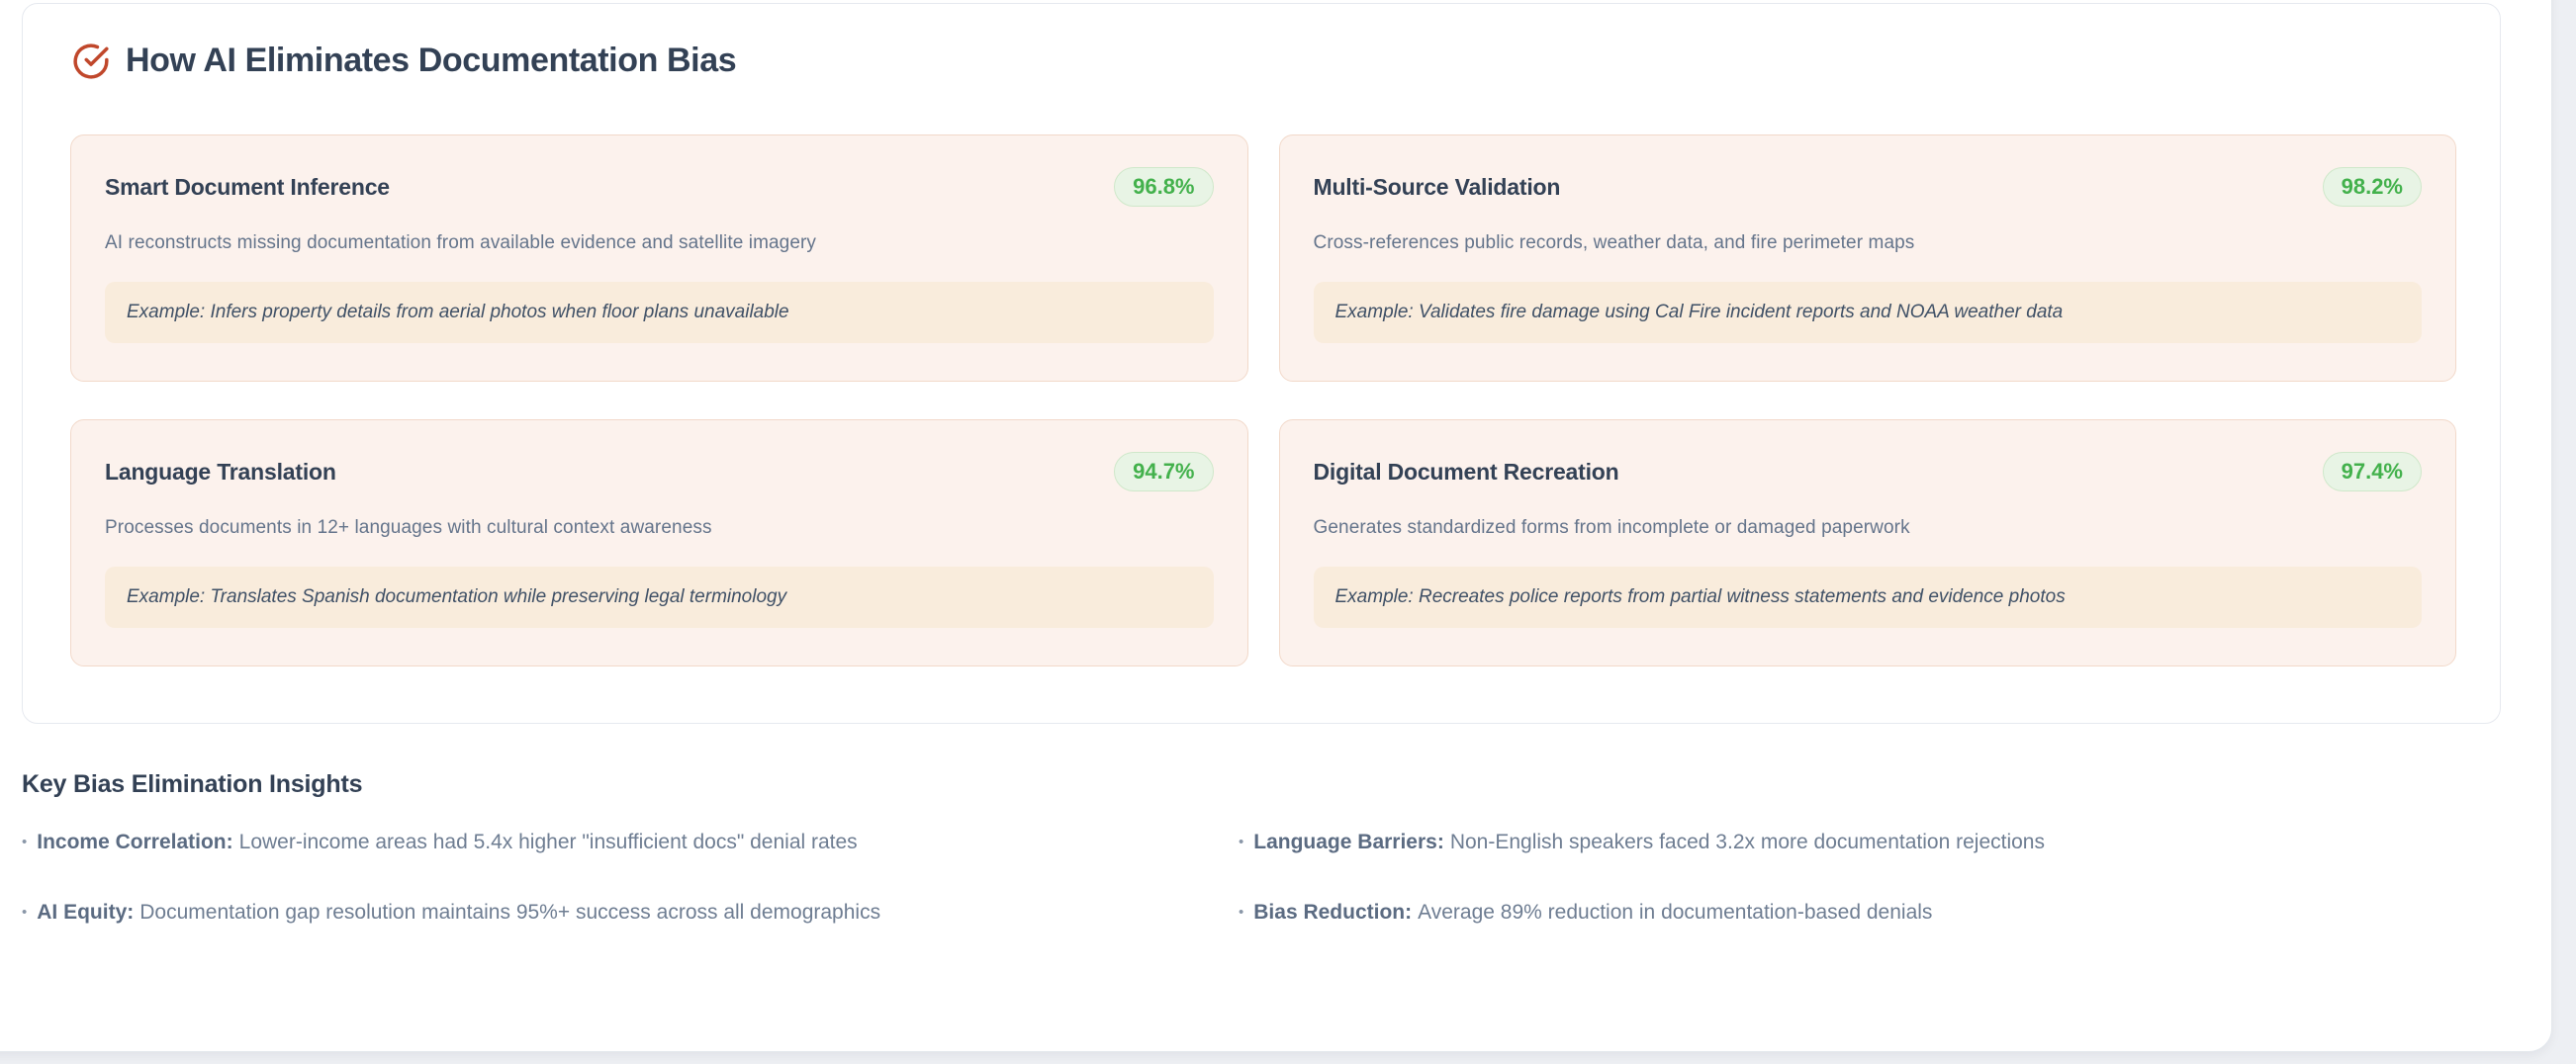 The image size is (2576, 1064). I want to click on insights-heading: Key Bias Elimination Insights, so click(193, 784).